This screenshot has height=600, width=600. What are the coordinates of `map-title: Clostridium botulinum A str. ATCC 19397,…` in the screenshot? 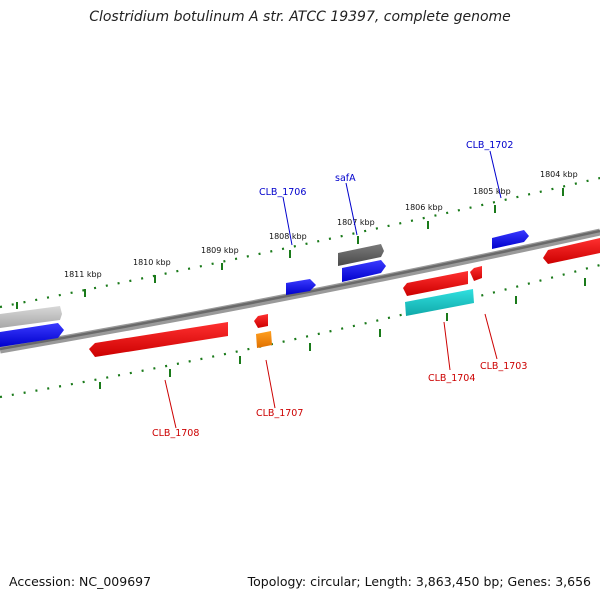 It's located at (300, 17).